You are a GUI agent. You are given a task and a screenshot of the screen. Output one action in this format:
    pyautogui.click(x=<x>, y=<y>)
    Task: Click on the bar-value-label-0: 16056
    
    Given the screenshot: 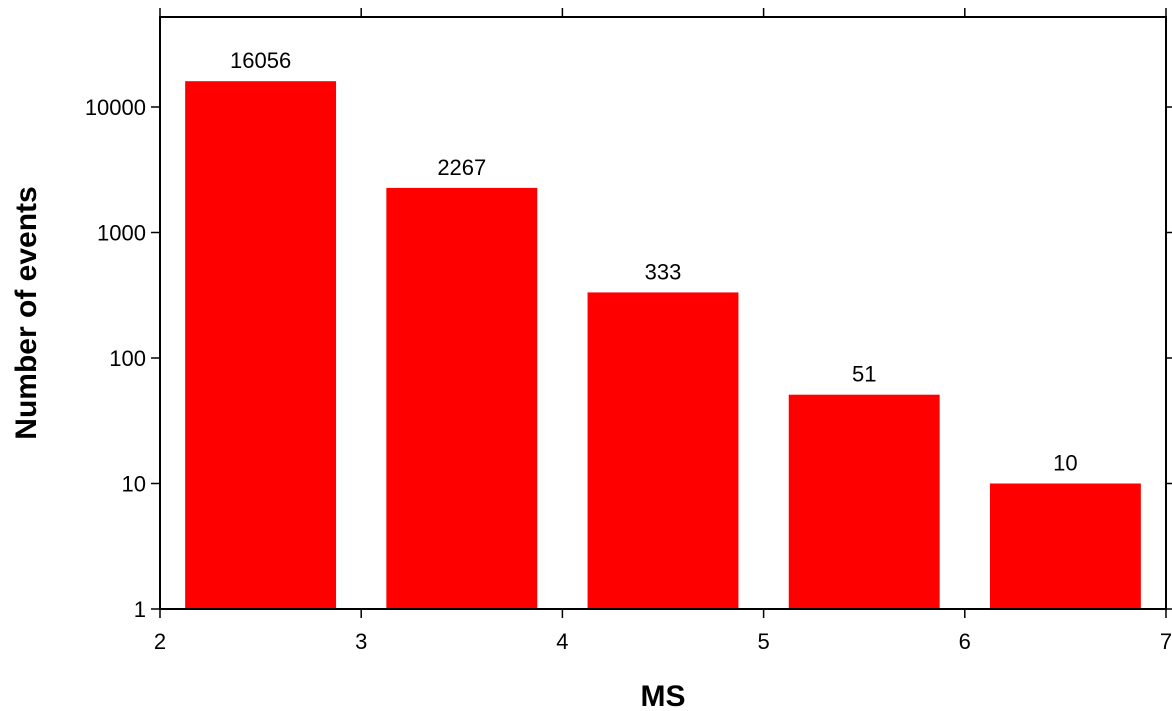 What is the action you would take?
    pyautogui.click(x=260, y=60)
    